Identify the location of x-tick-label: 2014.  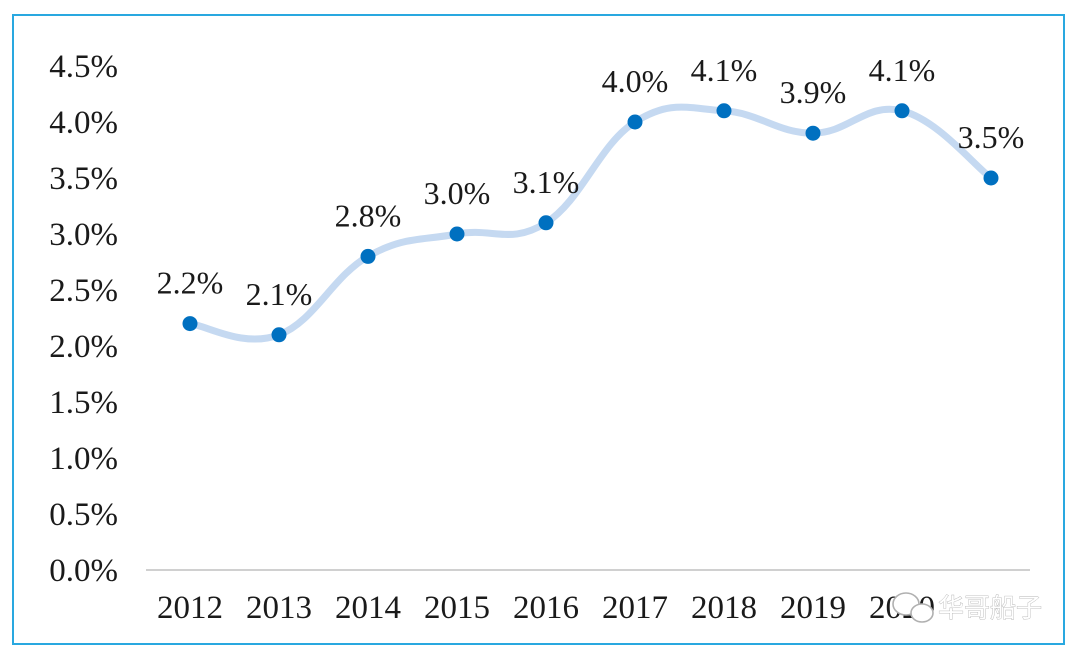
(368, 608).